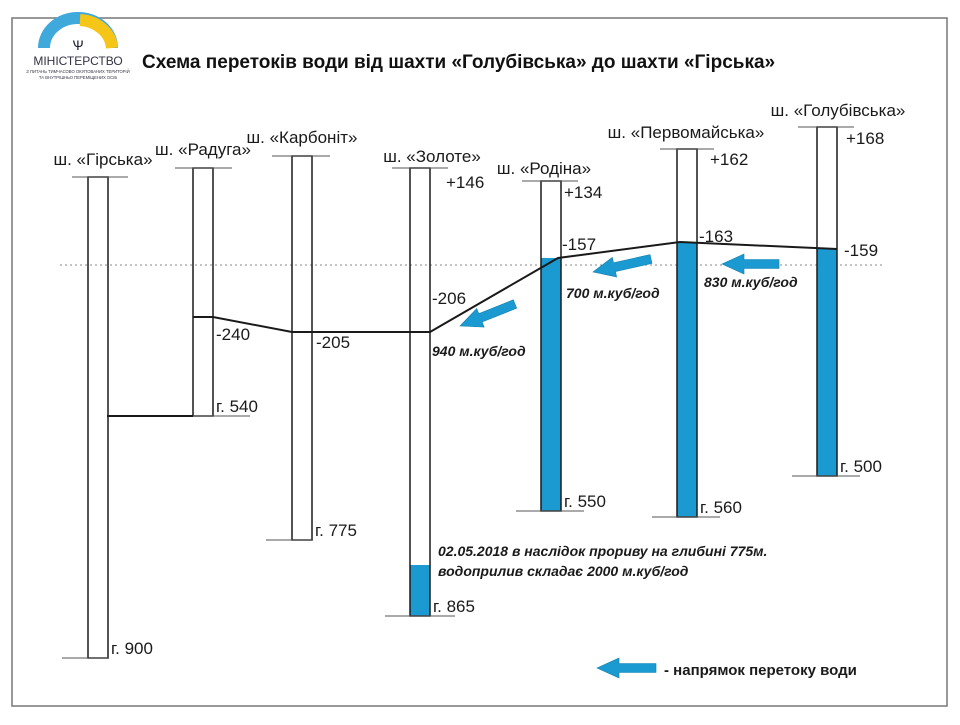 The image size is (960, 725). What do you see at coordinates (583, 192) in the screenshot?
I see `surface-elevation-label: +134` at bounding box center [583, 192].